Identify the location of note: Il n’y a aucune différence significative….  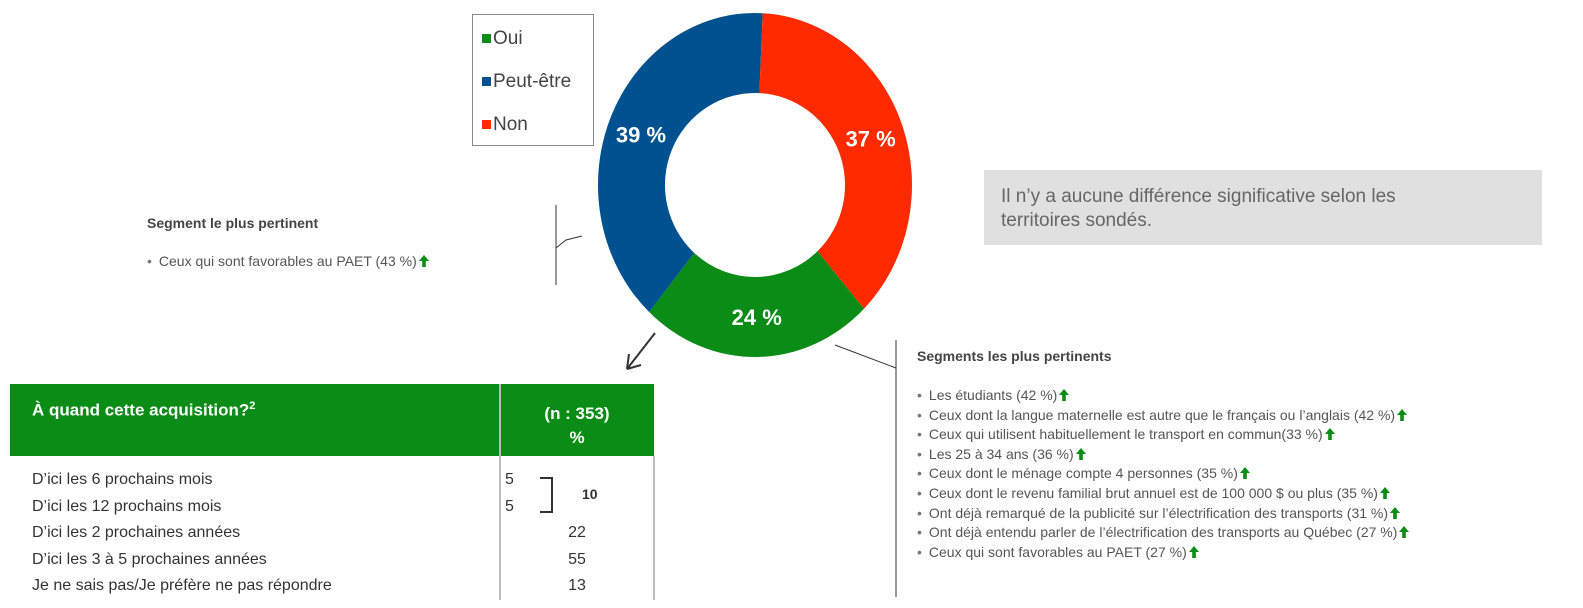
(1198, 208).